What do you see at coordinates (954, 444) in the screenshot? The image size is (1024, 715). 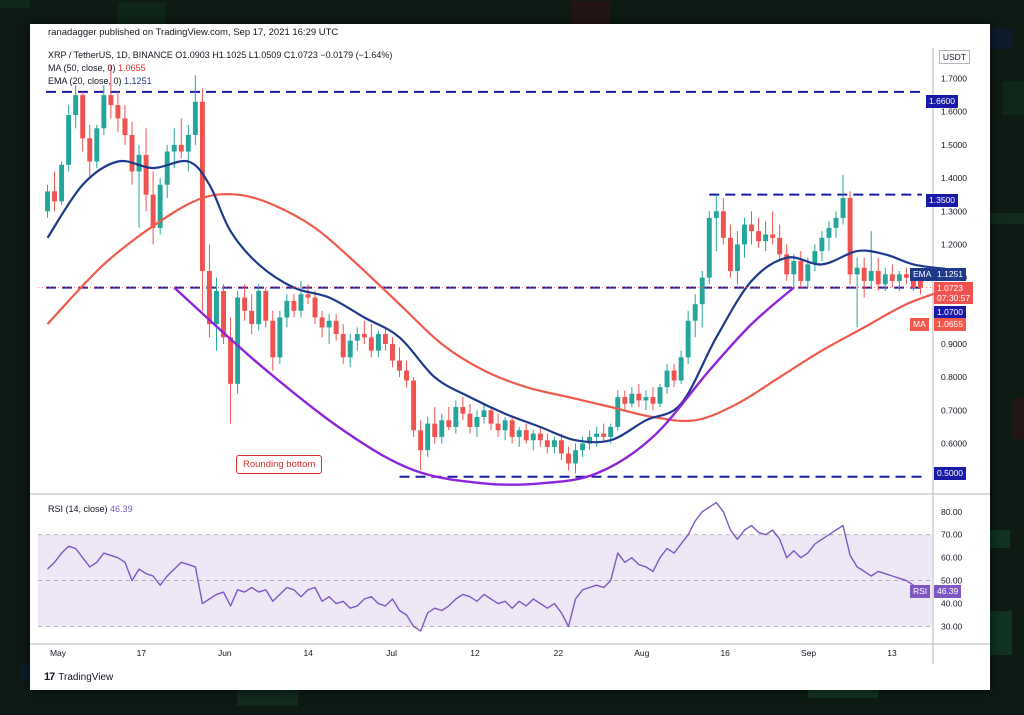 I see `price-tick-label: 0.6000` at bounding box center [954, 444].